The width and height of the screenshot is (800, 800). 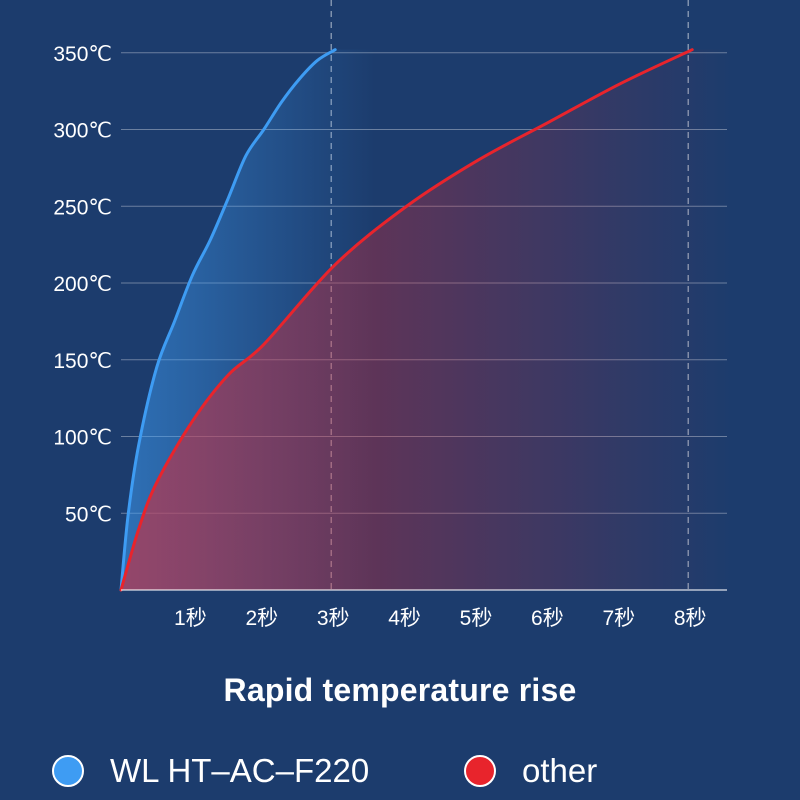 What do you see at coordinates (240, 770) in the screenshot?
I see `legend-label: WL HT–AC–F220` at bounding box center [240, 770].